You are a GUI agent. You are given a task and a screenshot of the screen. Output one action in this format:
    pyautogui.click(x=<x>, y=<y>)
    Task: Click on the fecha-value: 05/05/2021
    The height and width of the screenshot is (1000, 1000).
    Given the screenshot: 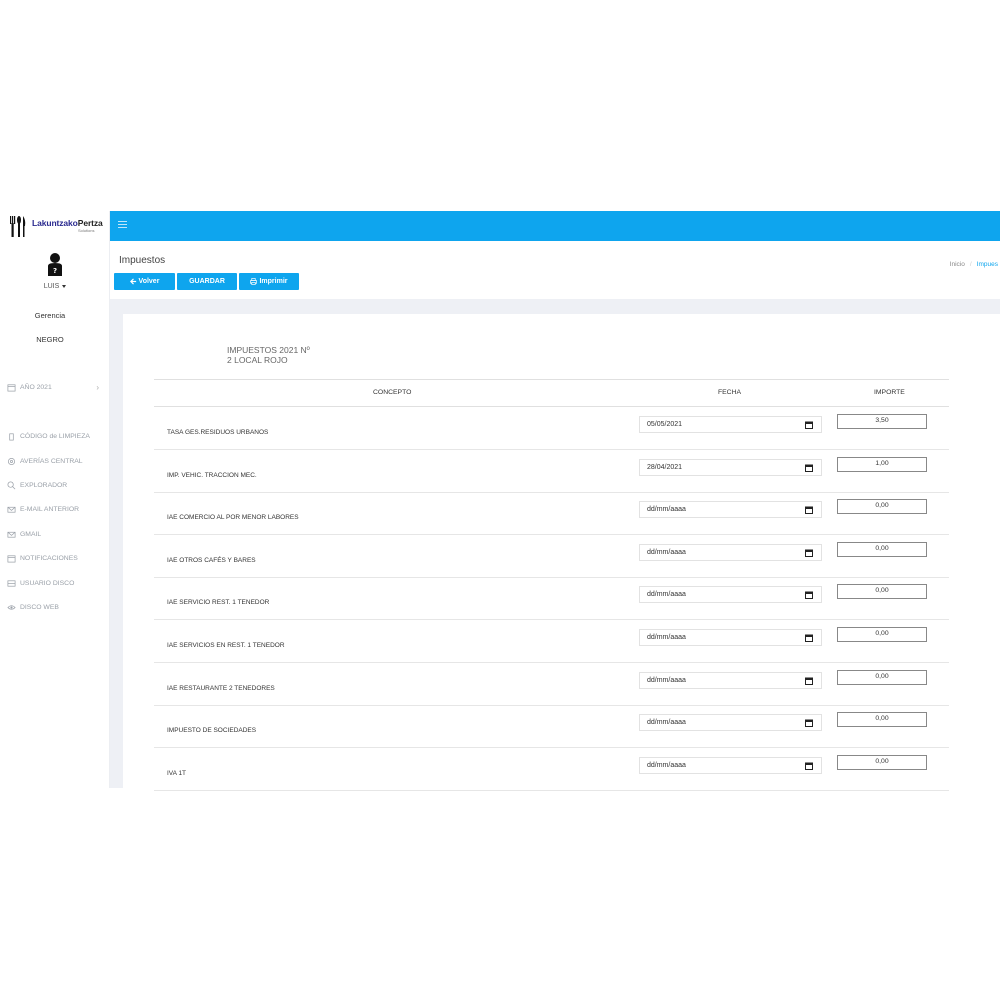 What is the action you would take?
    pyautogui.click(x=665, y=424)
    